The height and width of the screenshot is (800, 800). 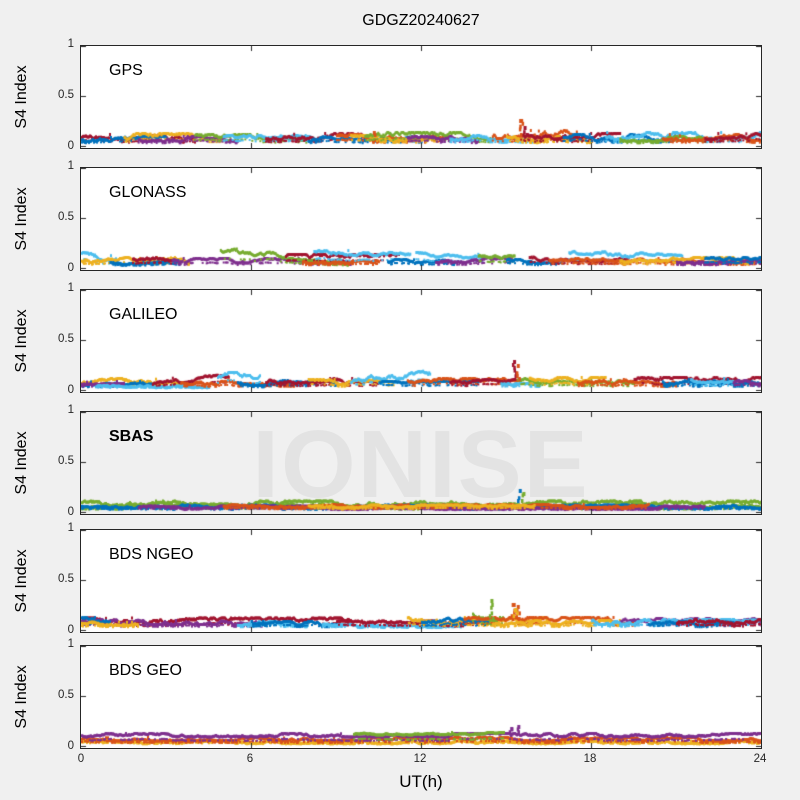 What do you see at coordinates (250, 759) in the screenshot?
I see `x-tick-6: 6` at bounding box center [250, 759].